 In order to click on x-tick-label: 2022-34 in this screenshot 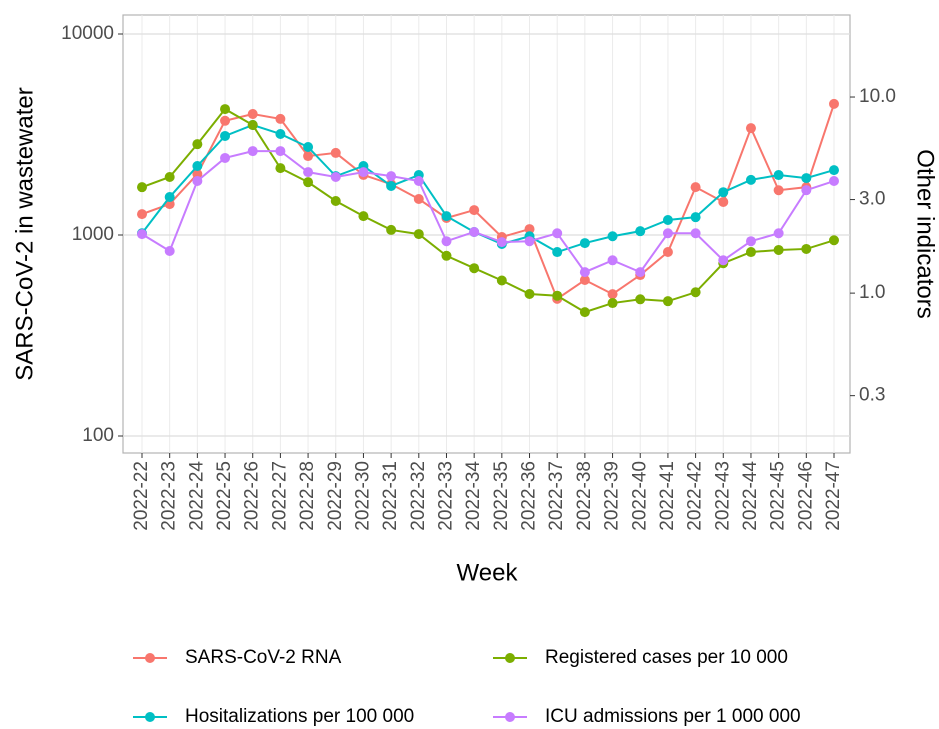, I will do `click(473, 496)`.